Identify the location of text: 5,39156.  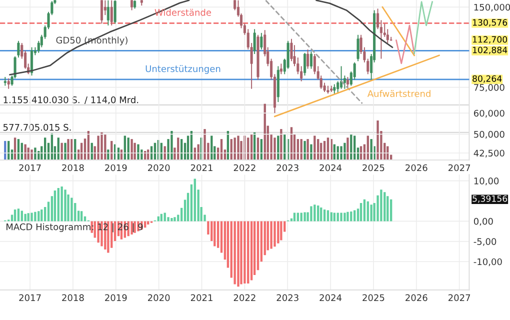
(490, 199).